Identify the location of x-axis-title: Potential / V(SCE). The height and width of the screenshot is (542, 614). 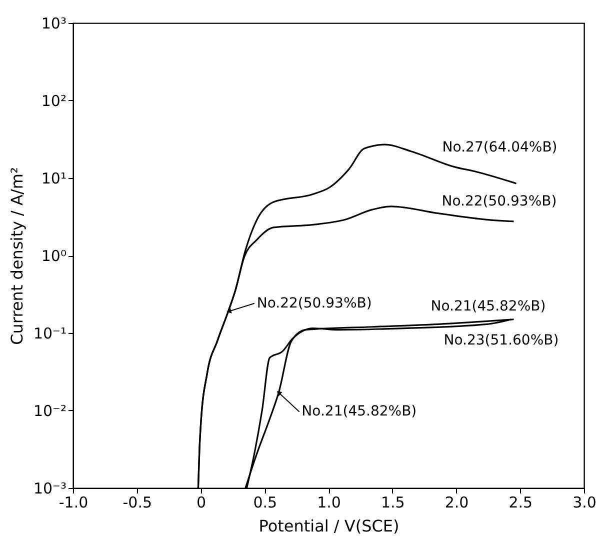
(329, 526).